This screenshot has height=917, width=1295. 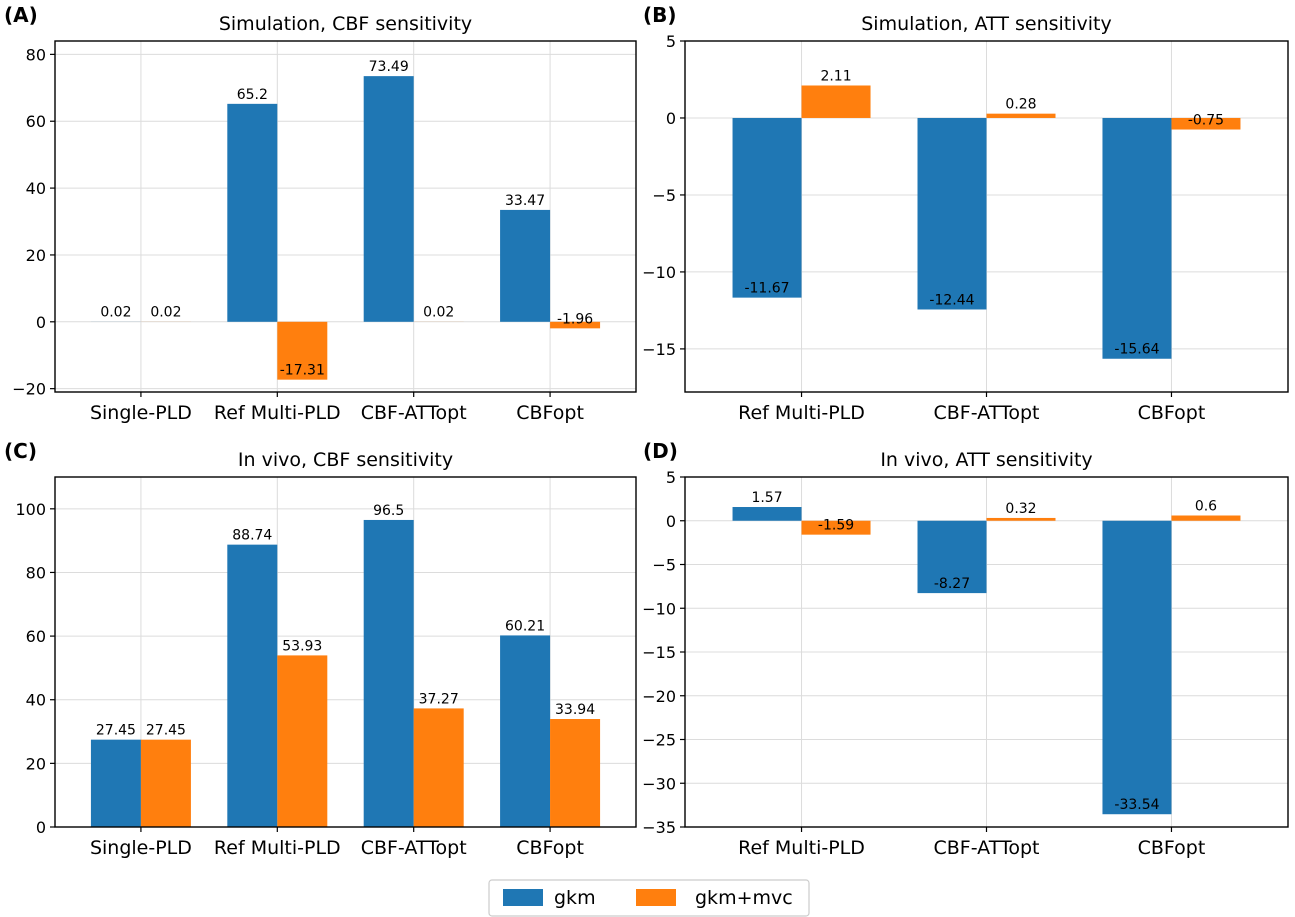 What do you see at coordinates (523, 897) in the screenshot?
I see `legend-swatch-gkm` at bounding box center [523, 897].